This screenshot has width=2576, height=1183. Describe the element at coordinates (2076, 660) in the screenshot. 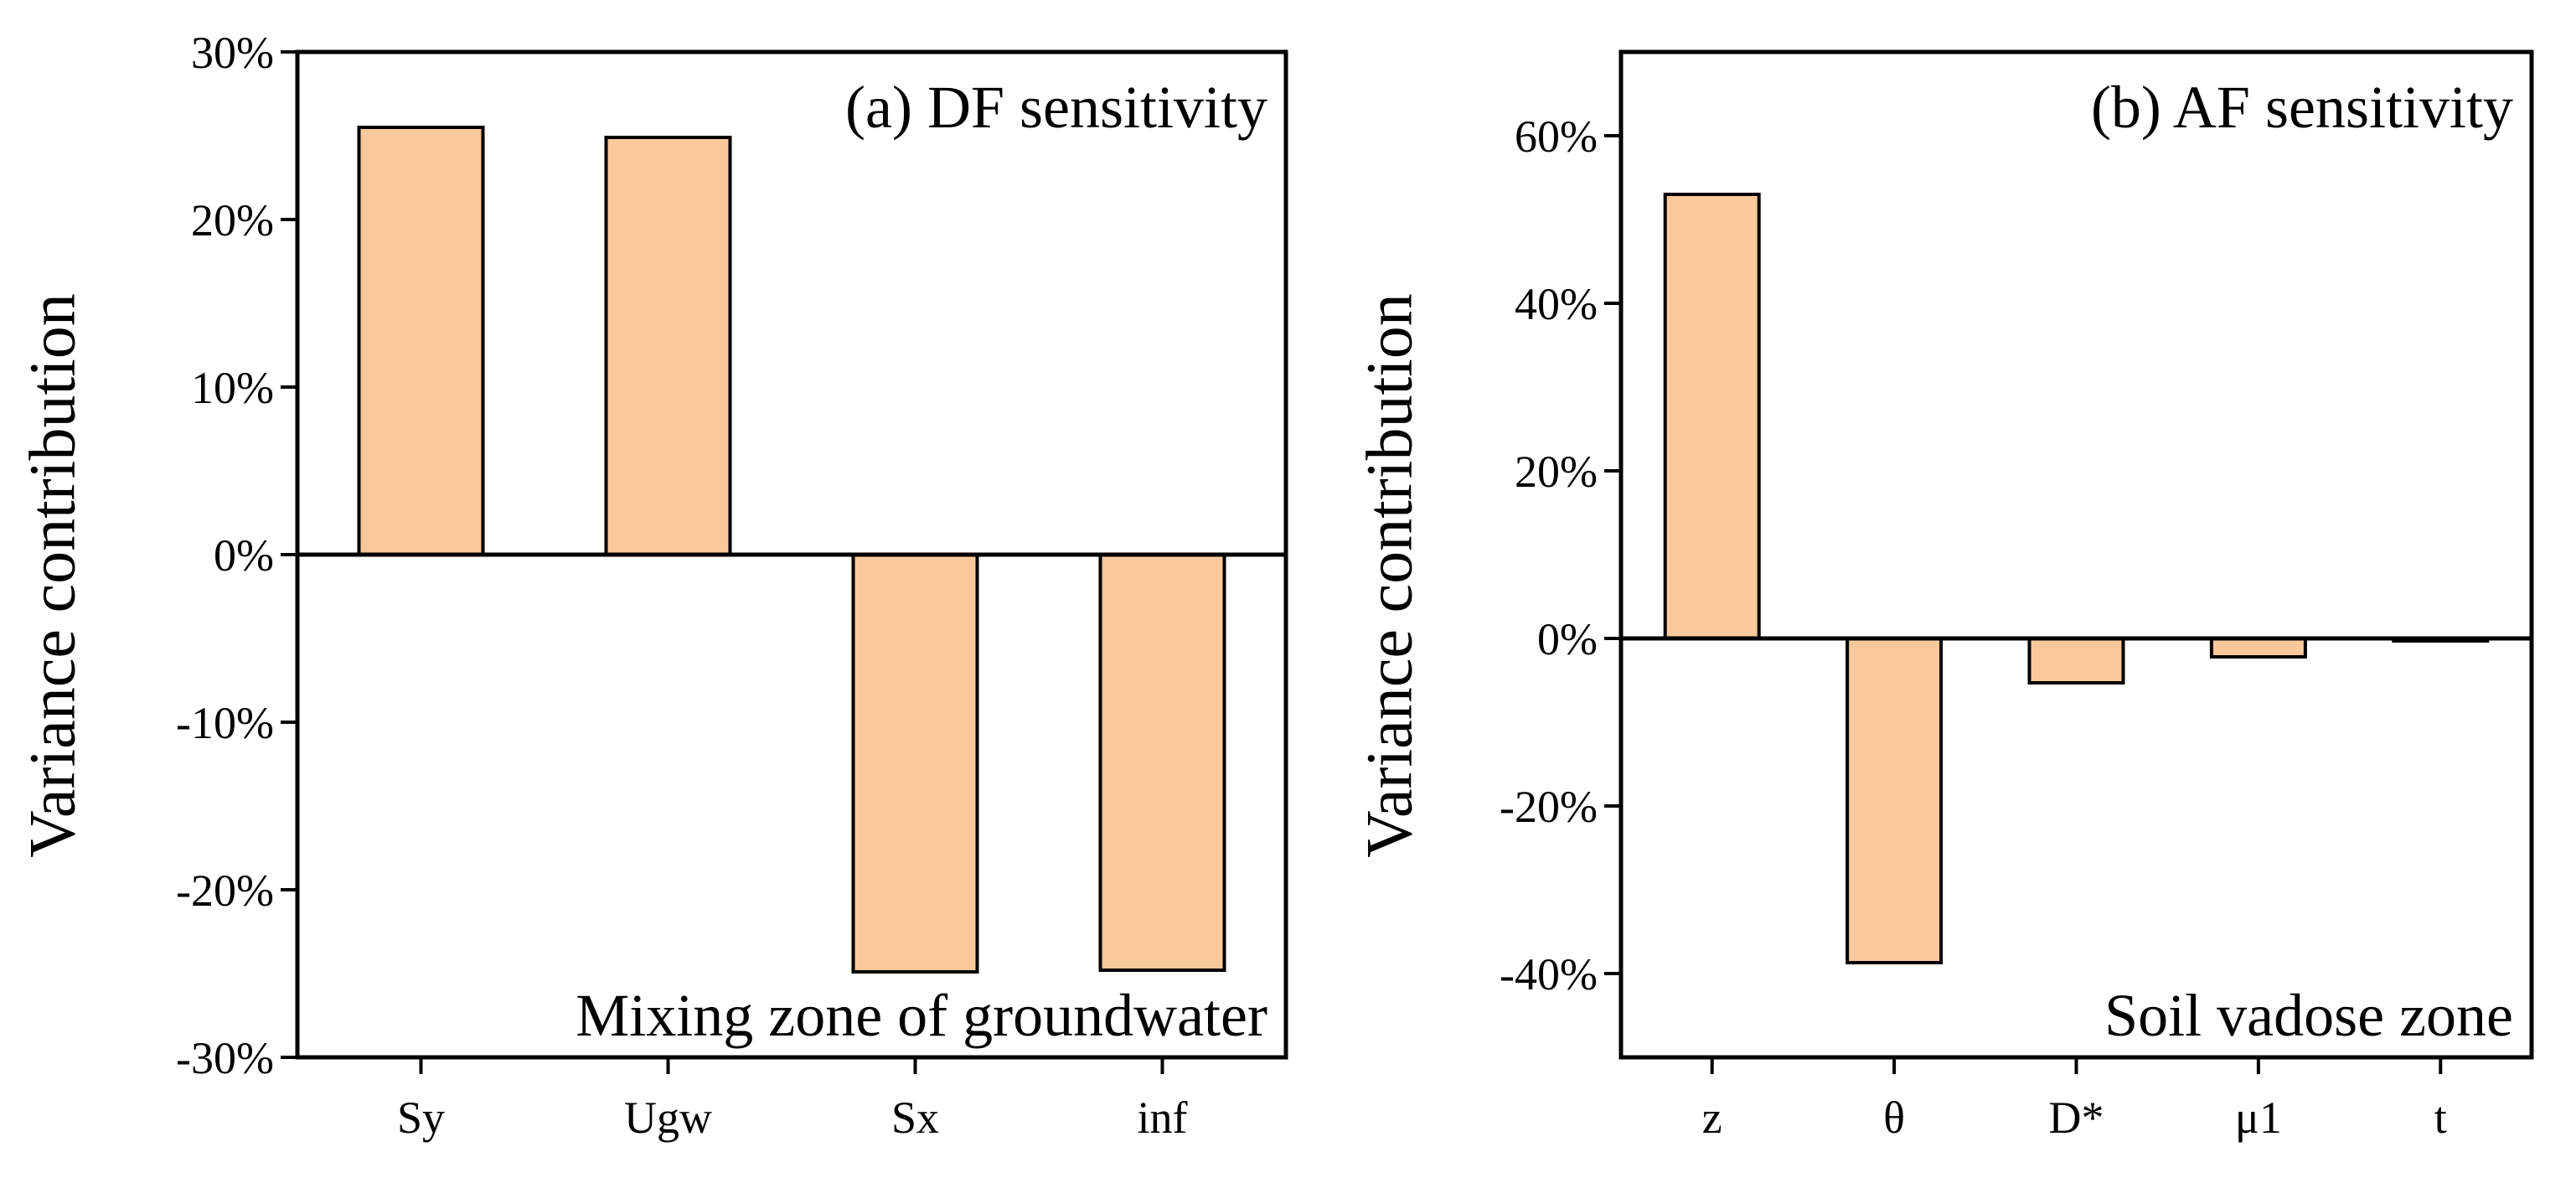

I see `bar-D*` at that location.